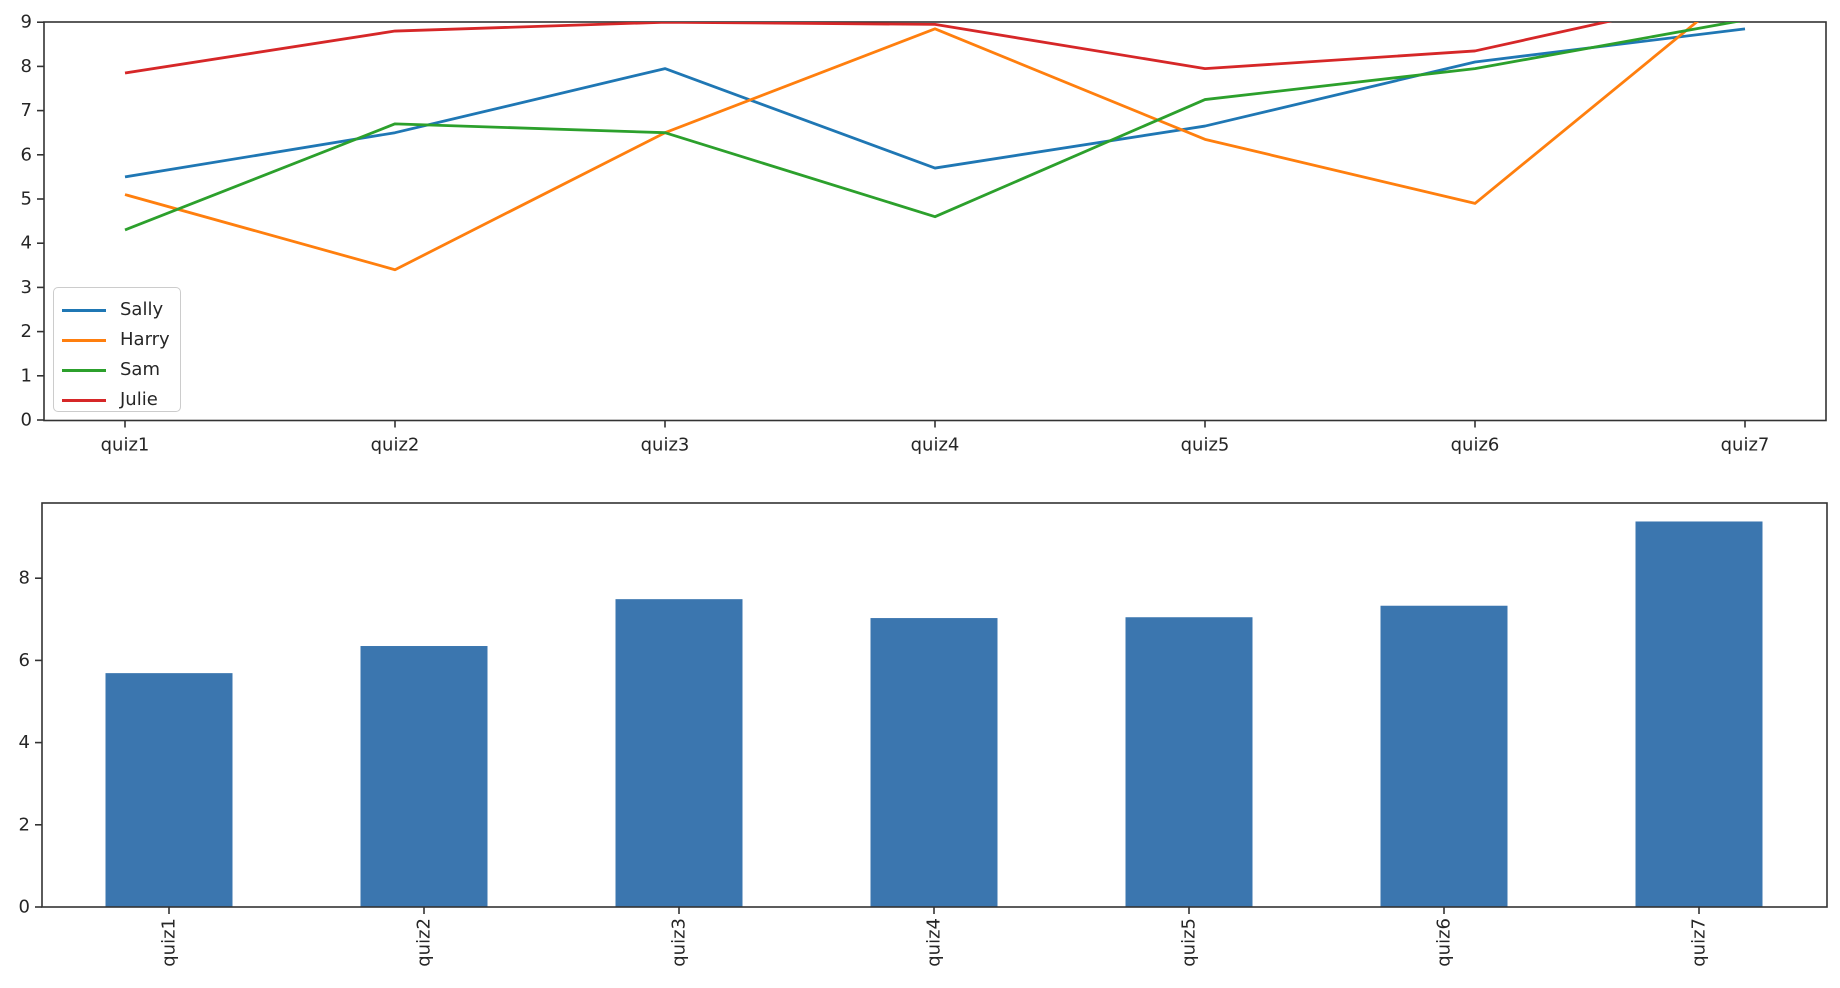 This screenshot has height=988, width=1840. What do you see at coordinates (1699, 714) in the screenshot?
I see `bar-quiz7` at bounding box center [1699, 714].